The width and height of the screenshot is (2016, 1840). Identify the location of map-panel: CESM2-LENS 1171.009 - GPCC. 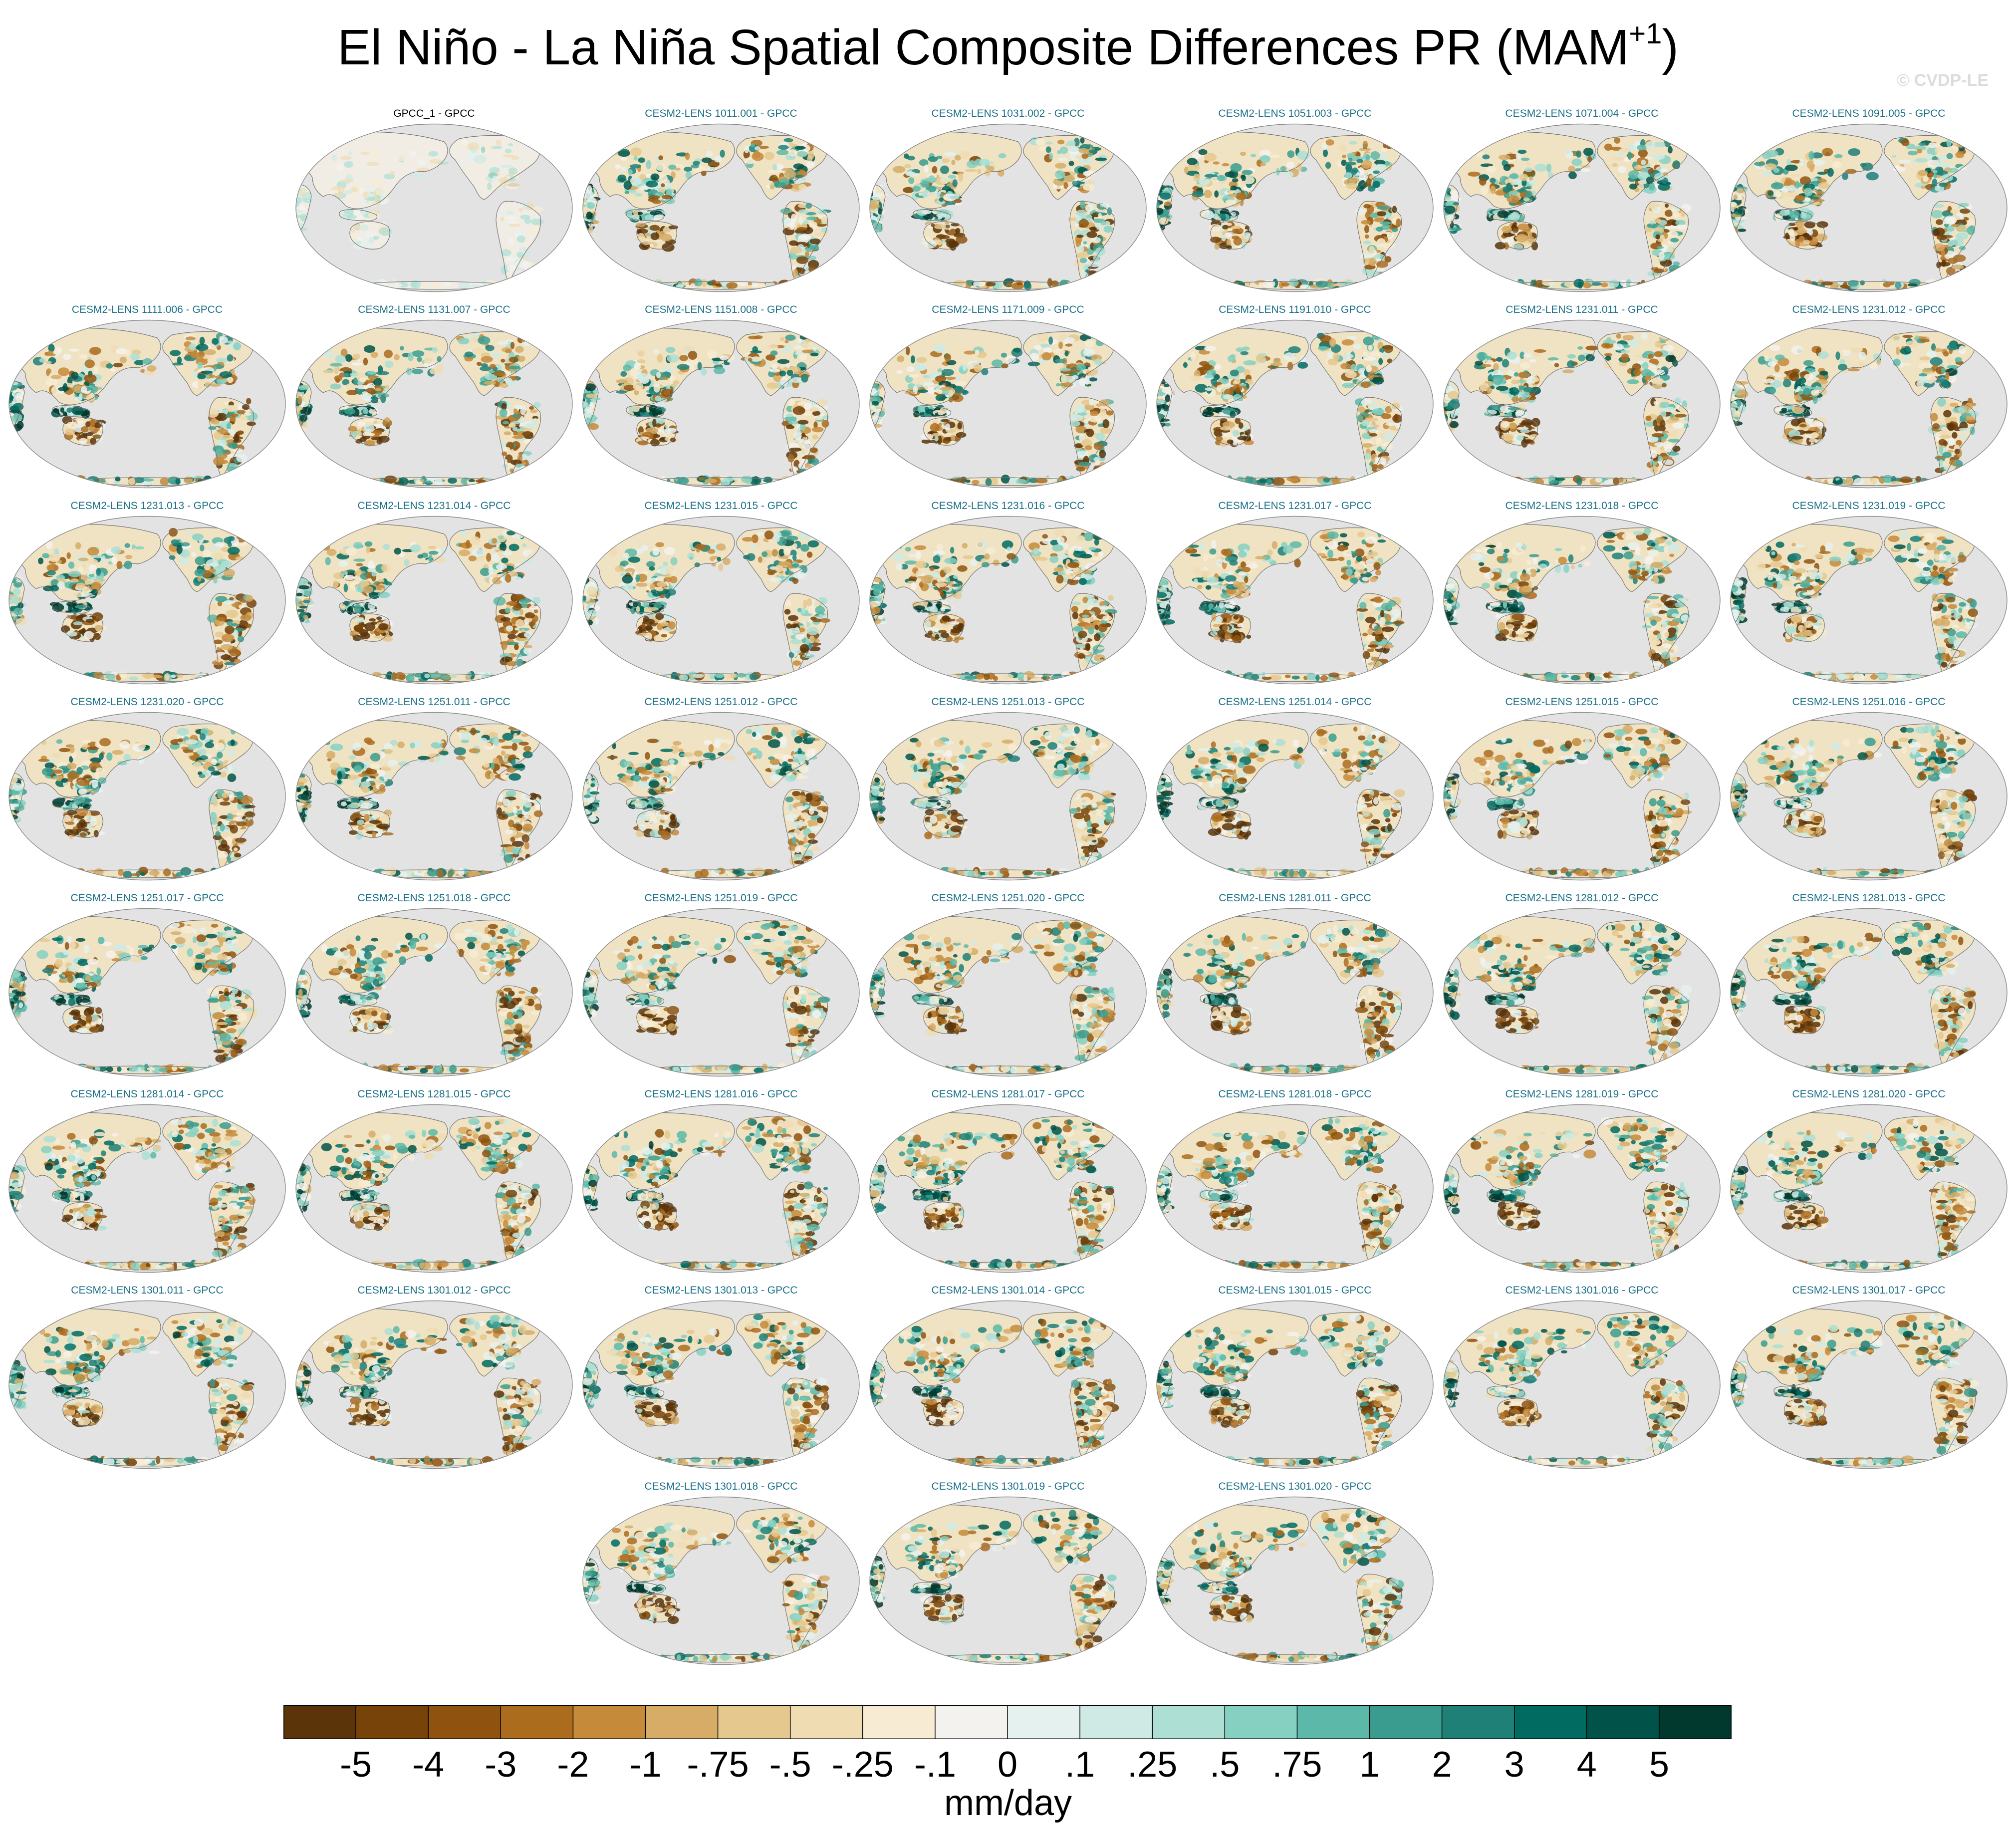
(1008, 399).